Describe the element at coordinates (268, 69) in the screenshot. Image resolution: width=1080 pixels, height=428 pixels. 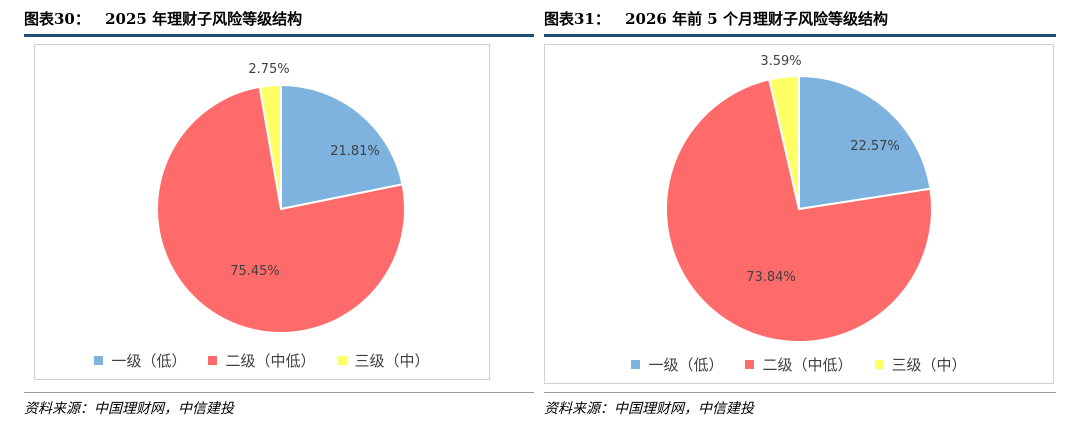
I see `data-label: 2.75%` at that location.